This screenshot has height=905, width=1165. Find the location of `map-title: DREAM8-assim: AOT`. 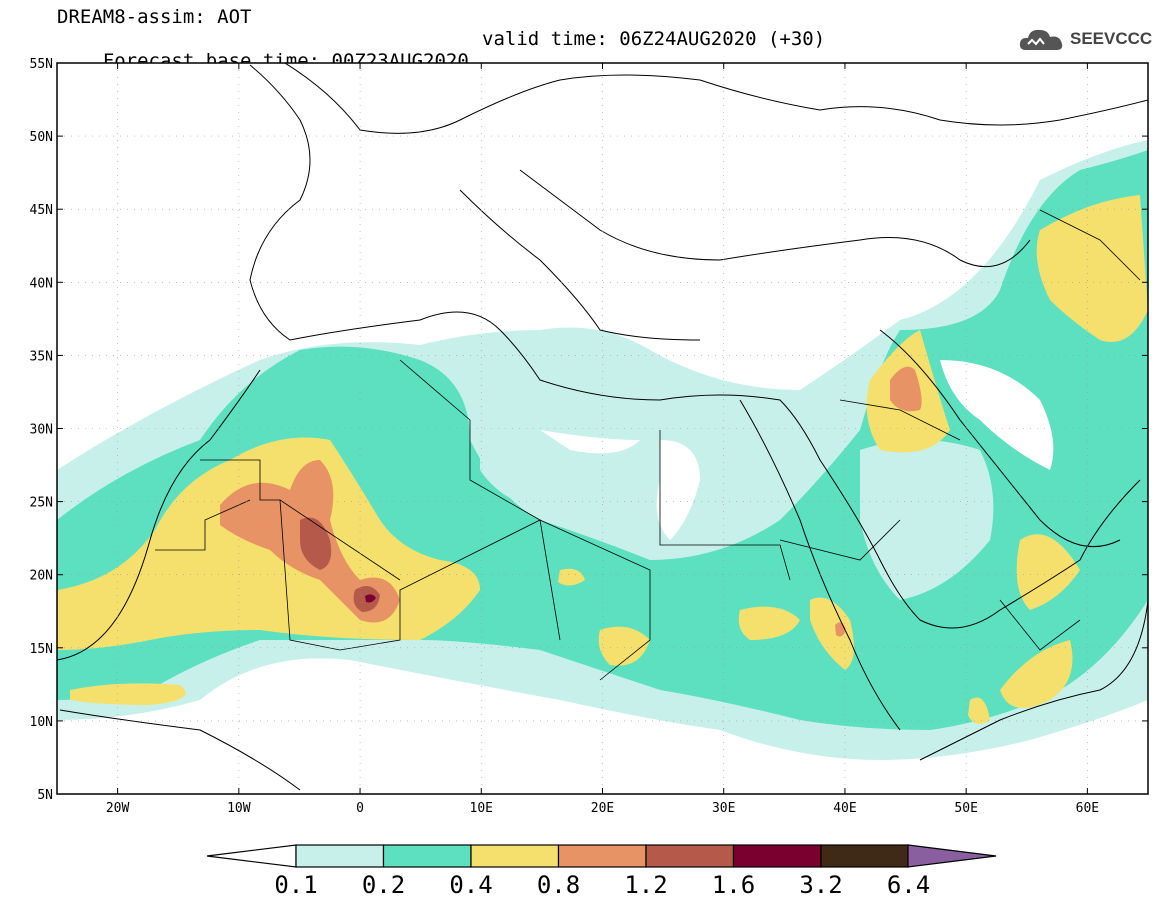

map-title: DREAM8-assim: AOT is located at coordinates (154, 17).